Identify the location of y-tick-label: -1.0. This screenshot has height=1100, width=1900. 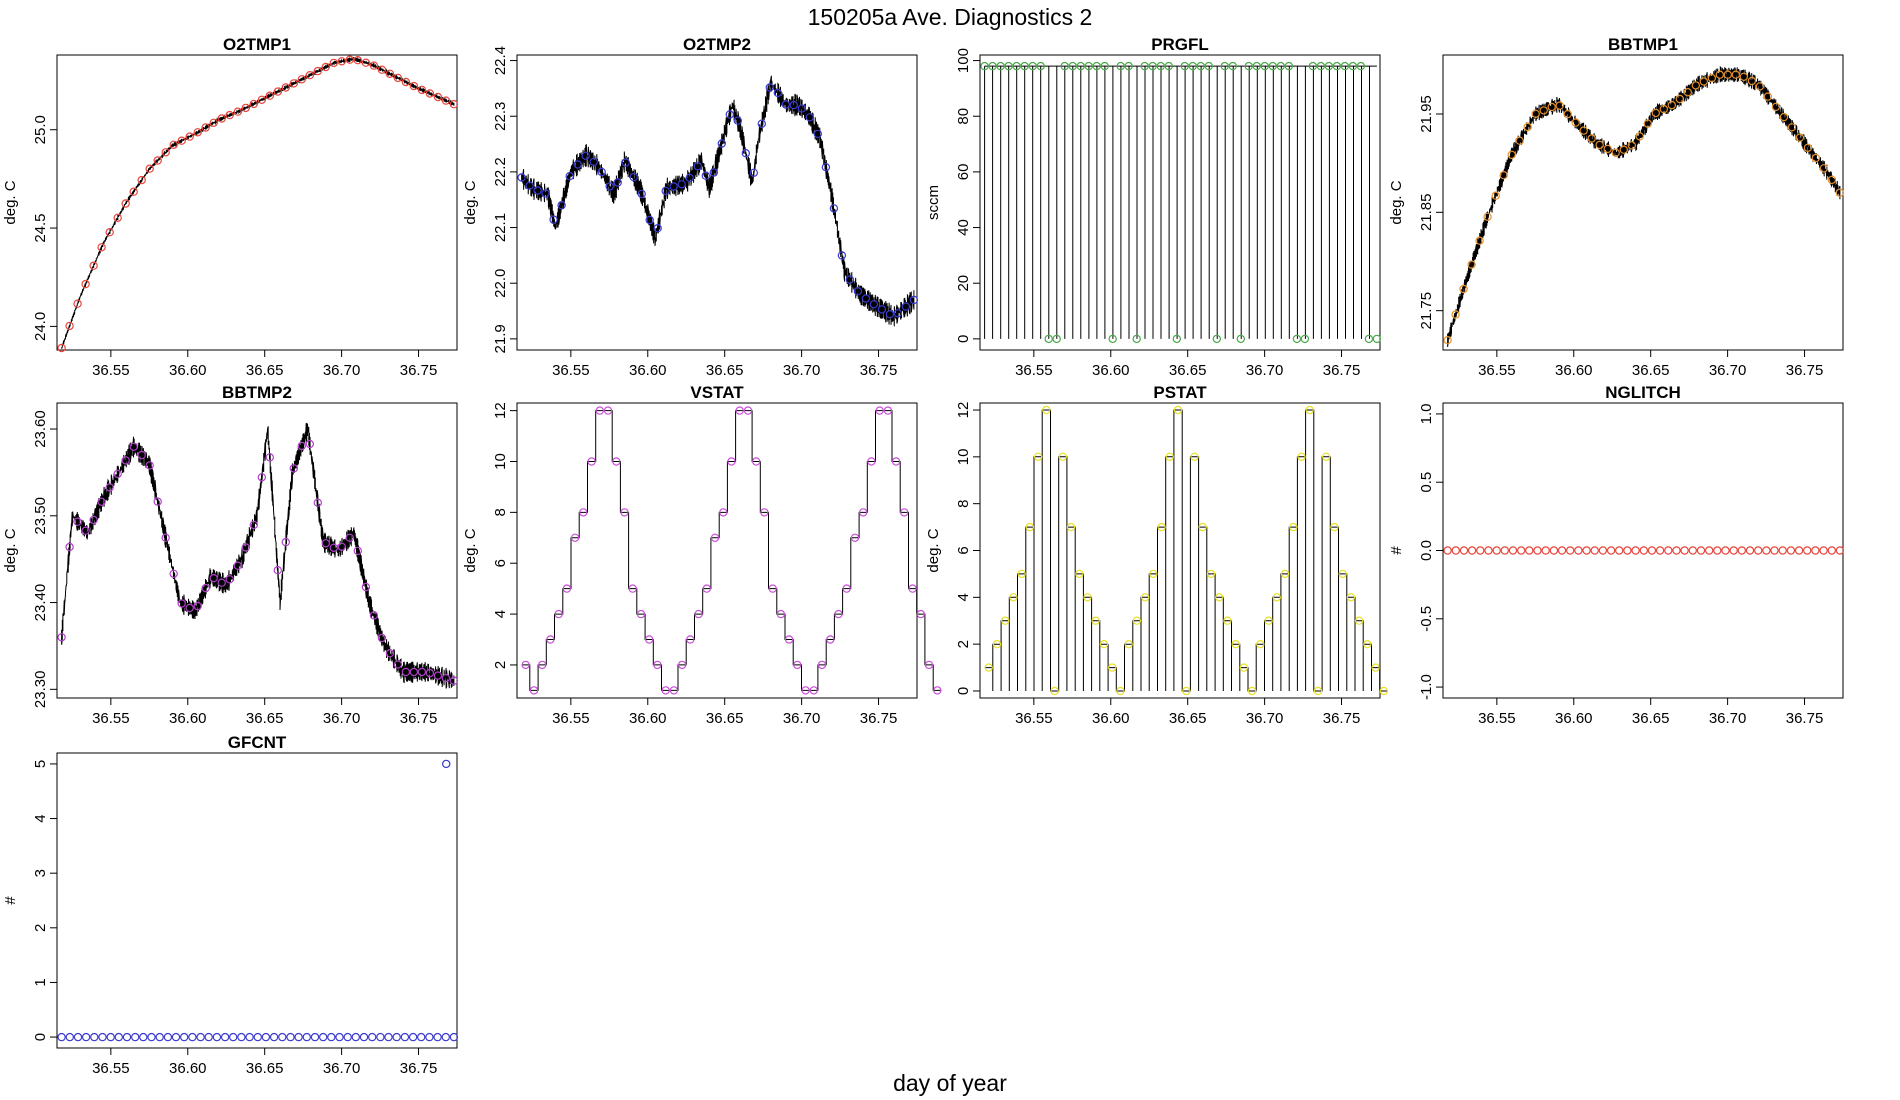
(1426, 687).